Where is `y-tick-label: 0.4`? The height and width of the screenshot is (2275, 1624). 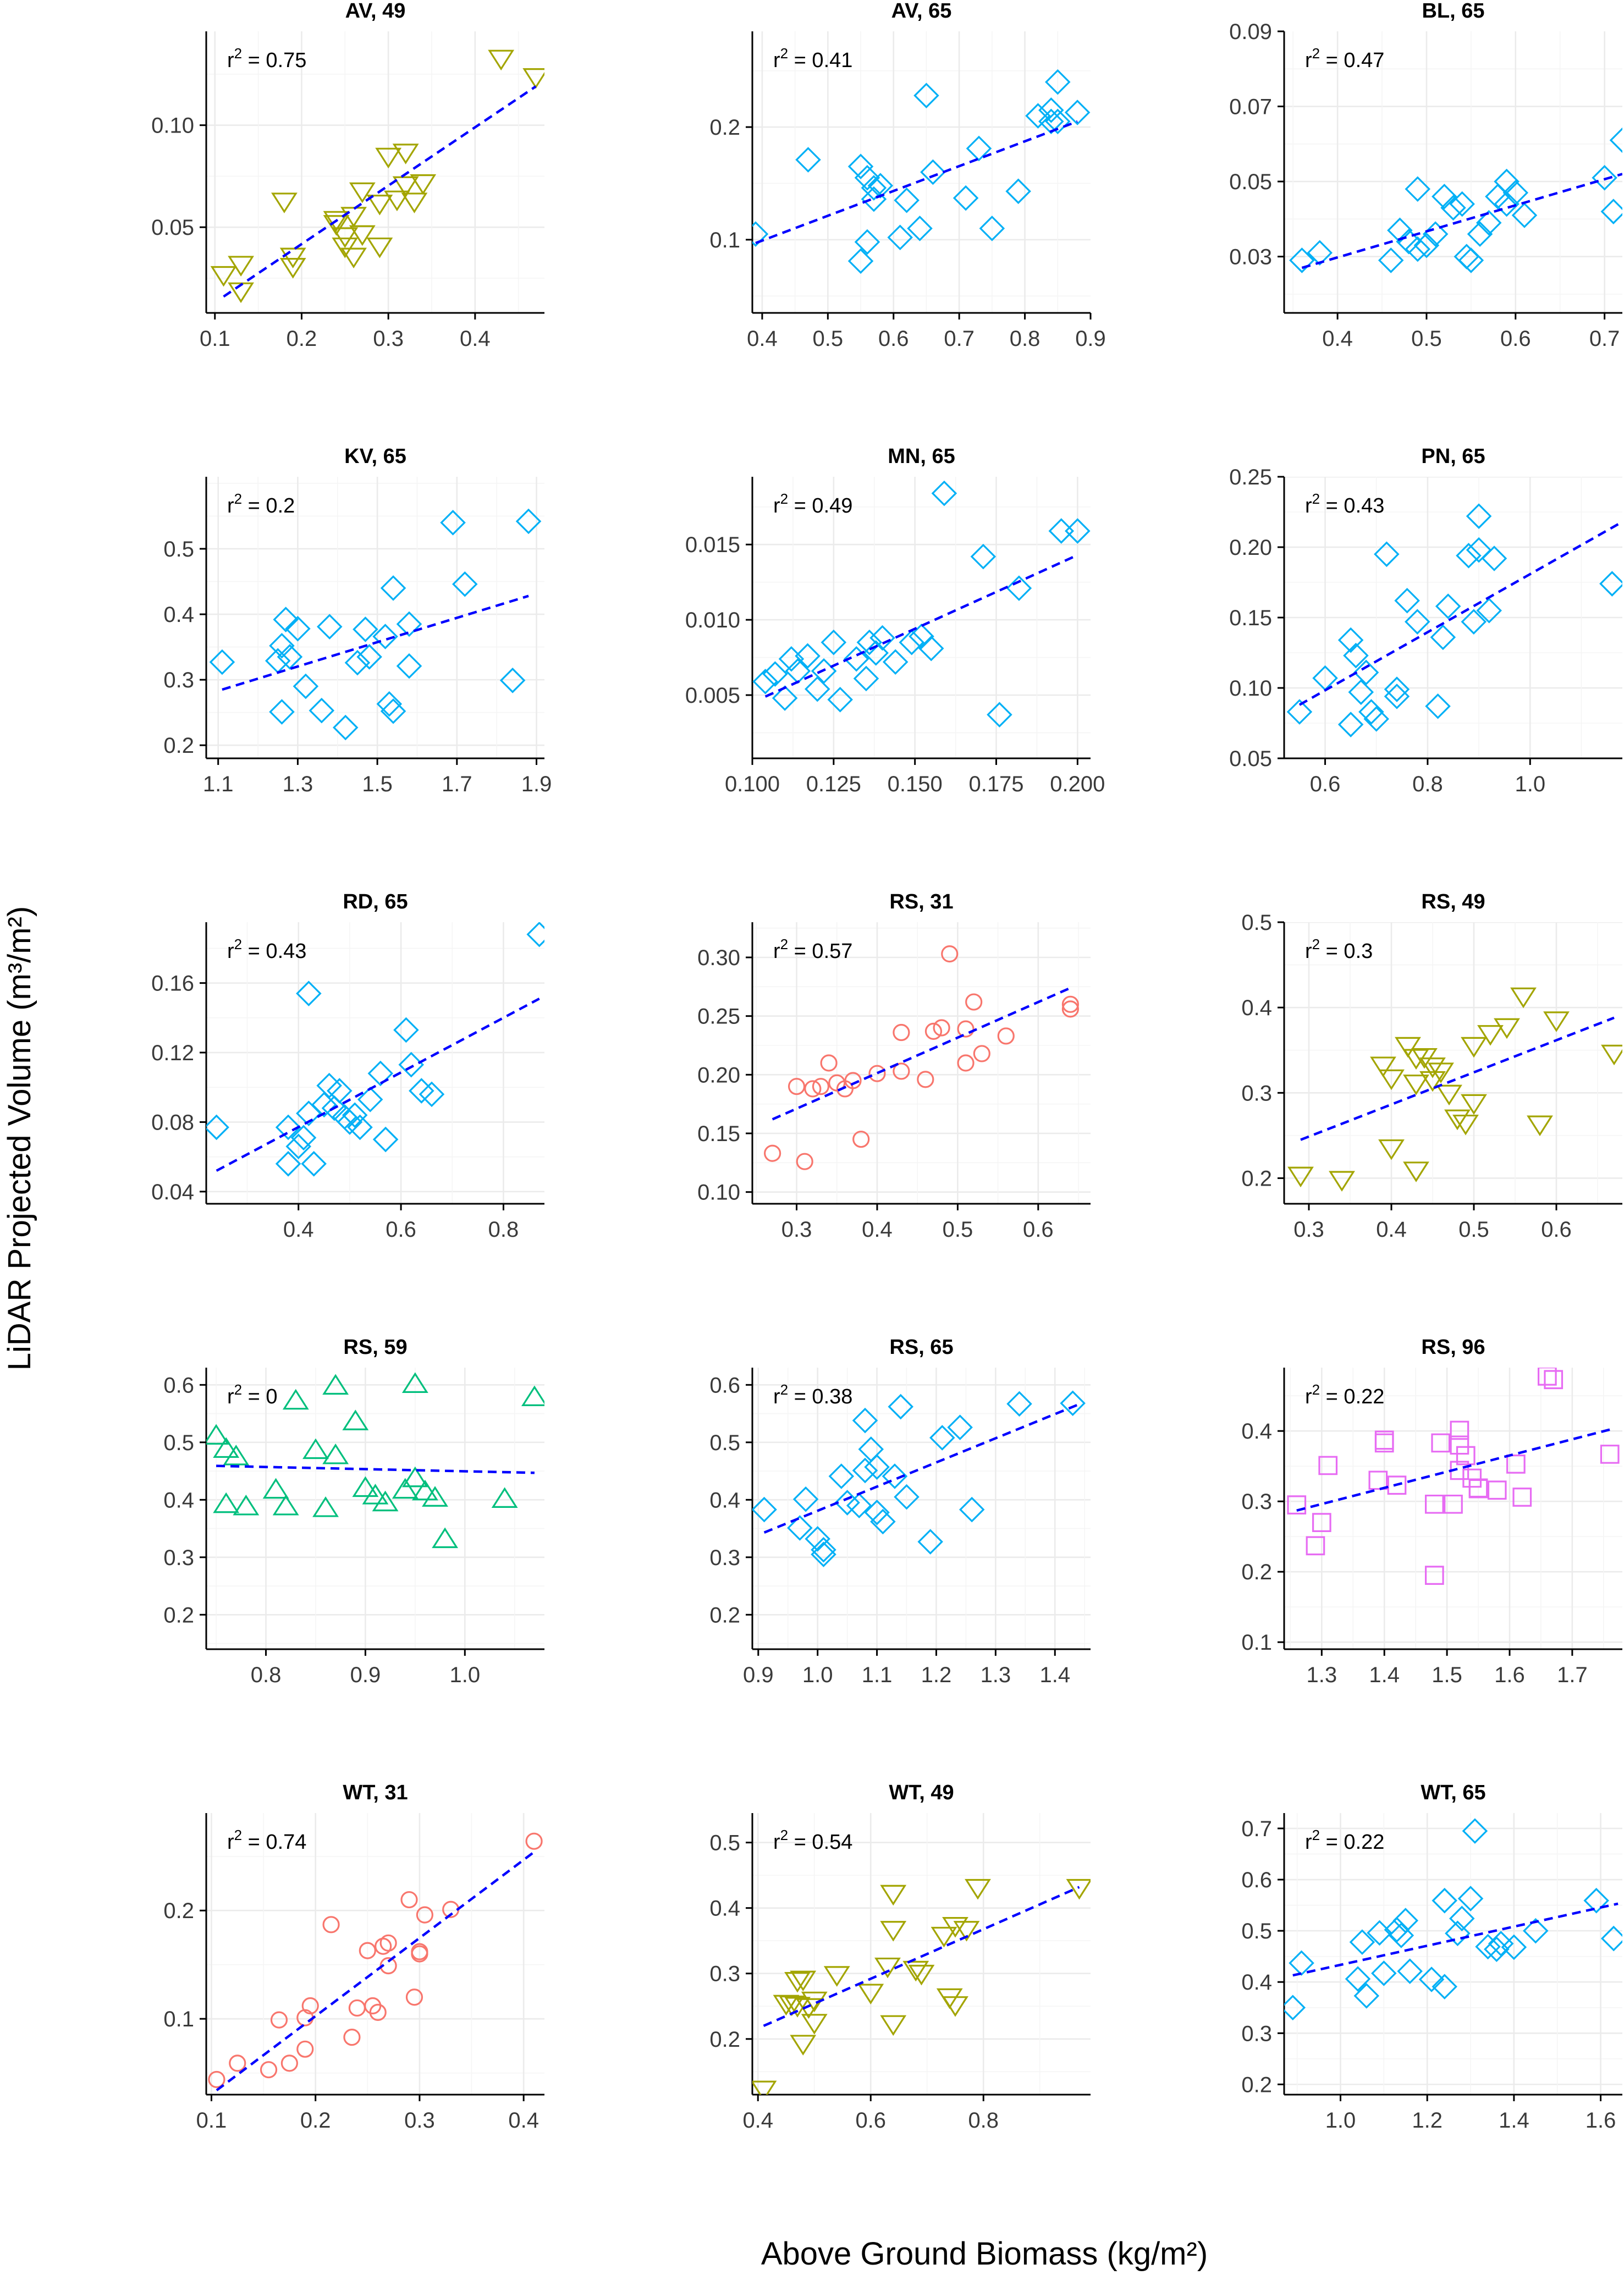
y-tick-label: 0.4 is located at coordinates (178, 615).